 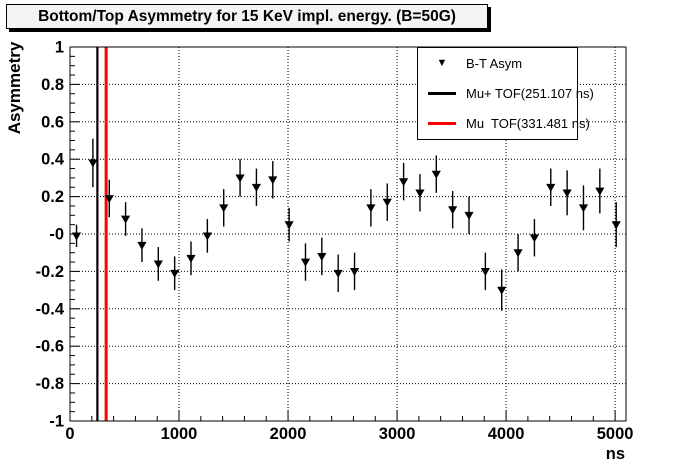 I want to click on x-tick-label: 3000, so click(x=397, y=434).